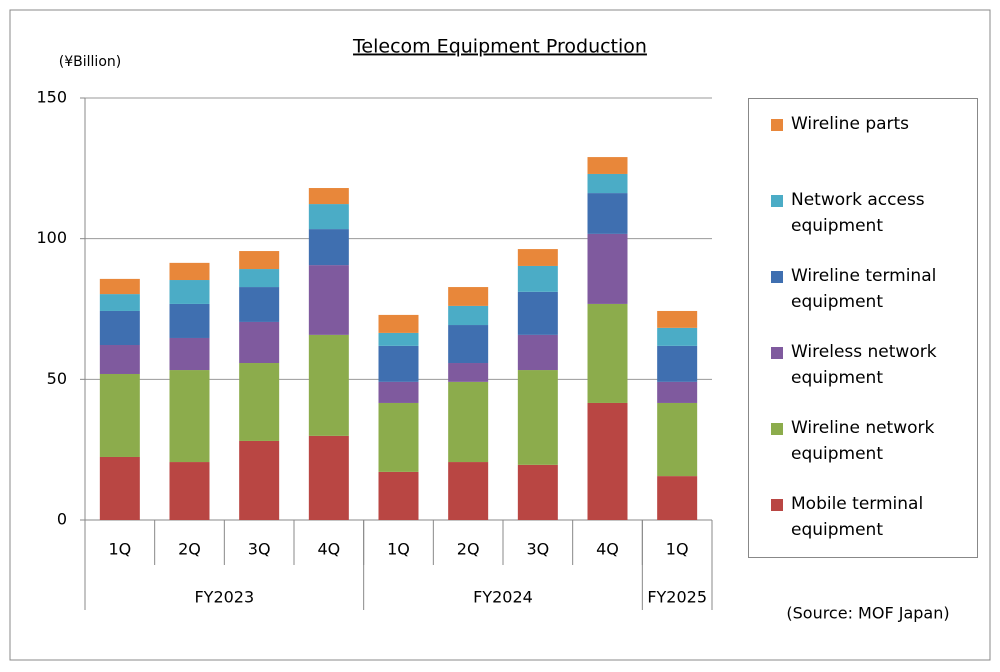  What do you see at coordinates (677, 597) in the screenshot?
I see `group-label: FY2025` at bounding box center [677, 597].